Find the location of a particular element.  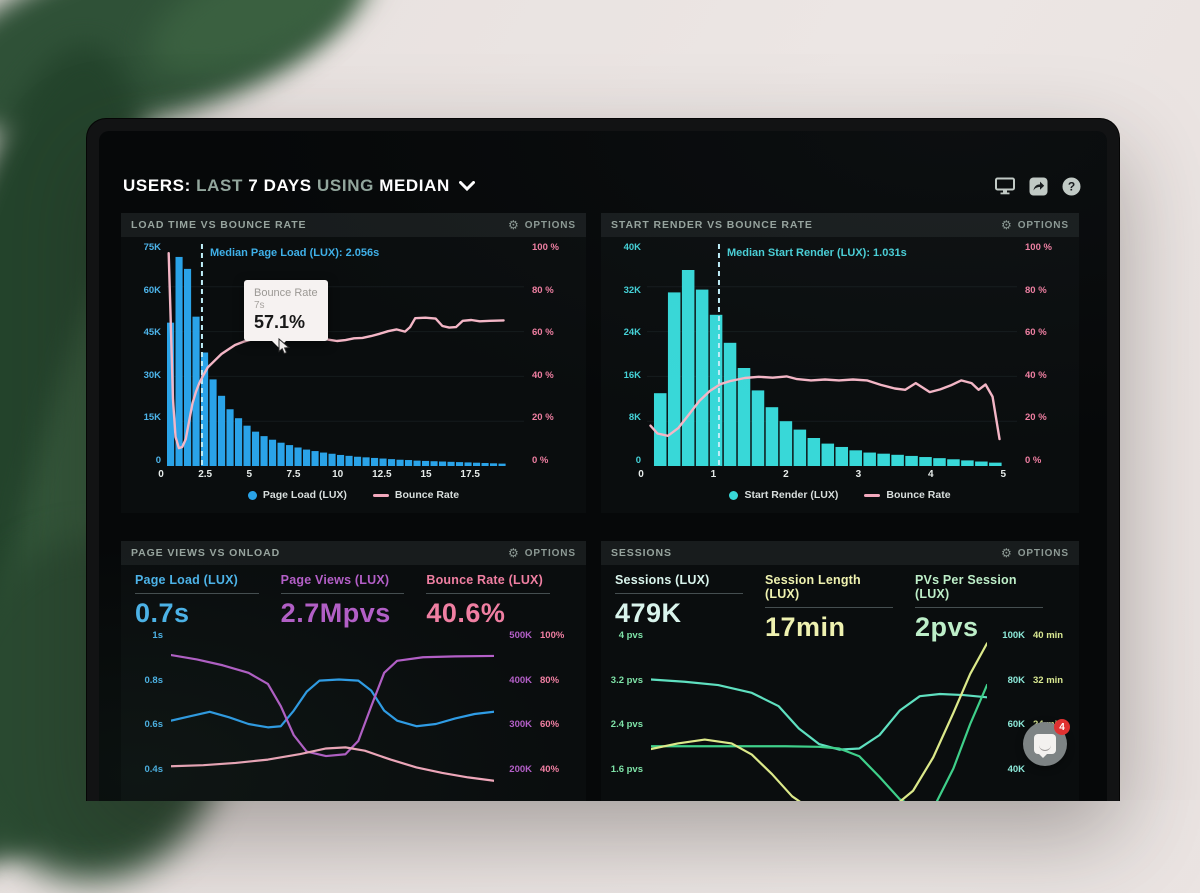

help-icon: ? is located at coordinates (1071, 186).